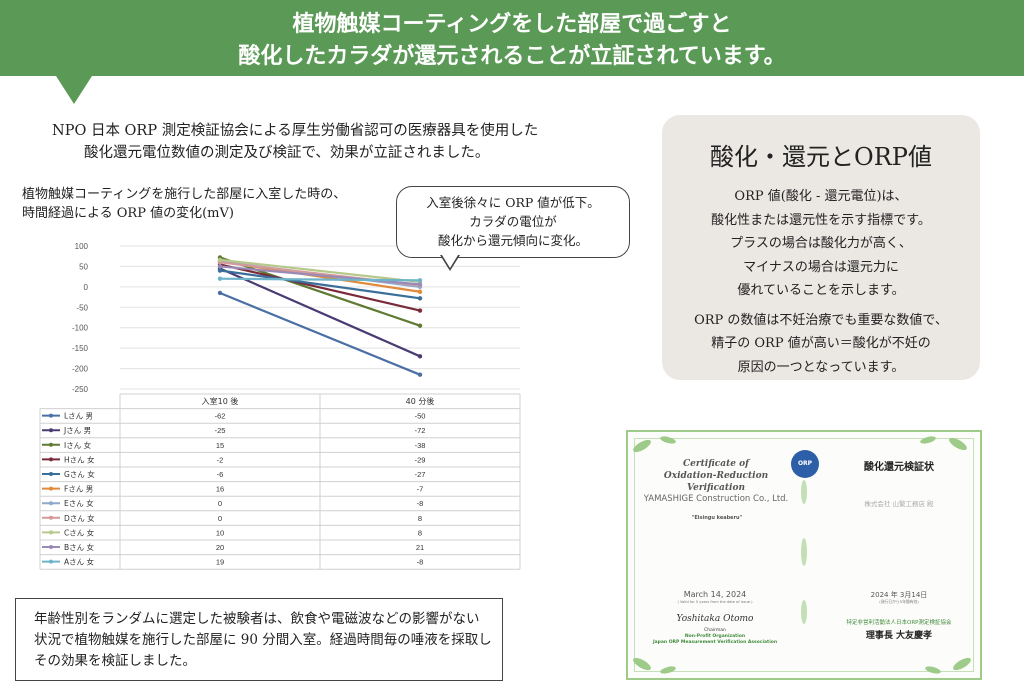  I want to click on data-label: -27, so click(420, 474).